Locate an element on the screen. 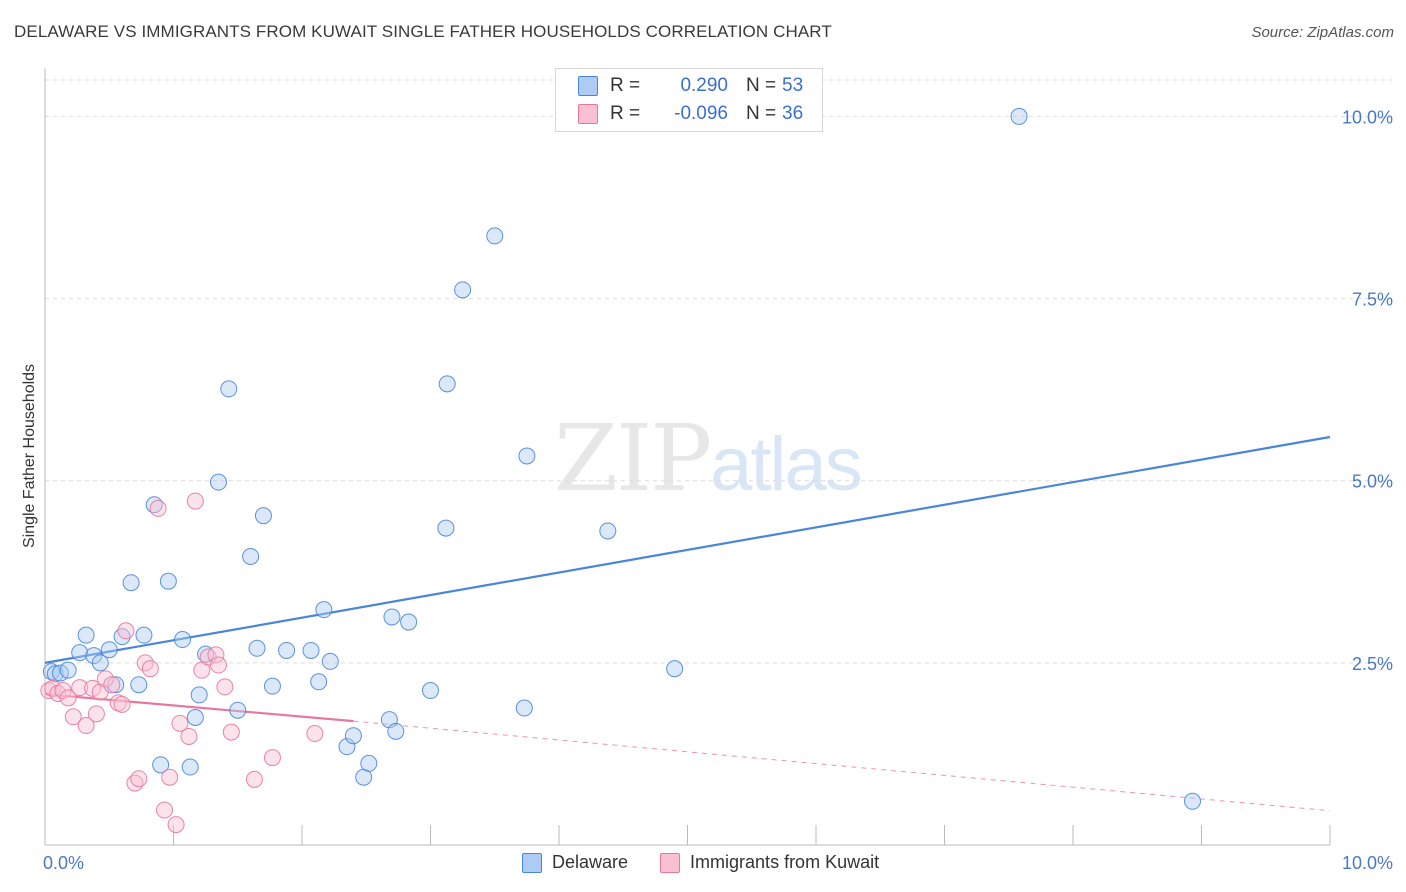 This screenshot has width=1406, height=892. legend-label-kuwait: Immigrants from Kuwait is located at coordinates (785, 862).